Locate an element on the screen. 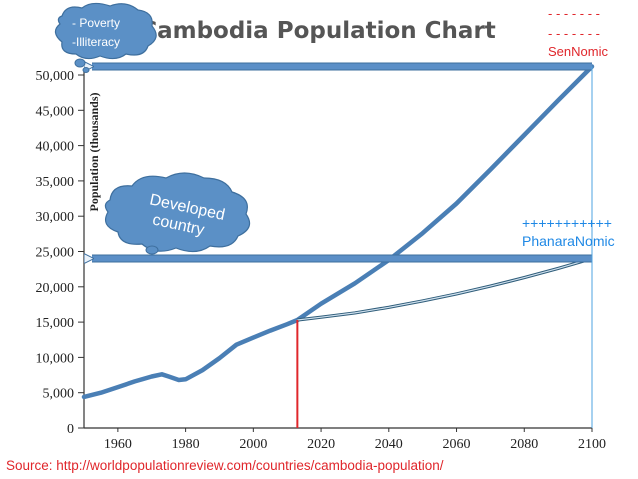 The height and width of the screenshot is (479, 638). y-tick-label: 25,000 is located at coordinates (55, 253).